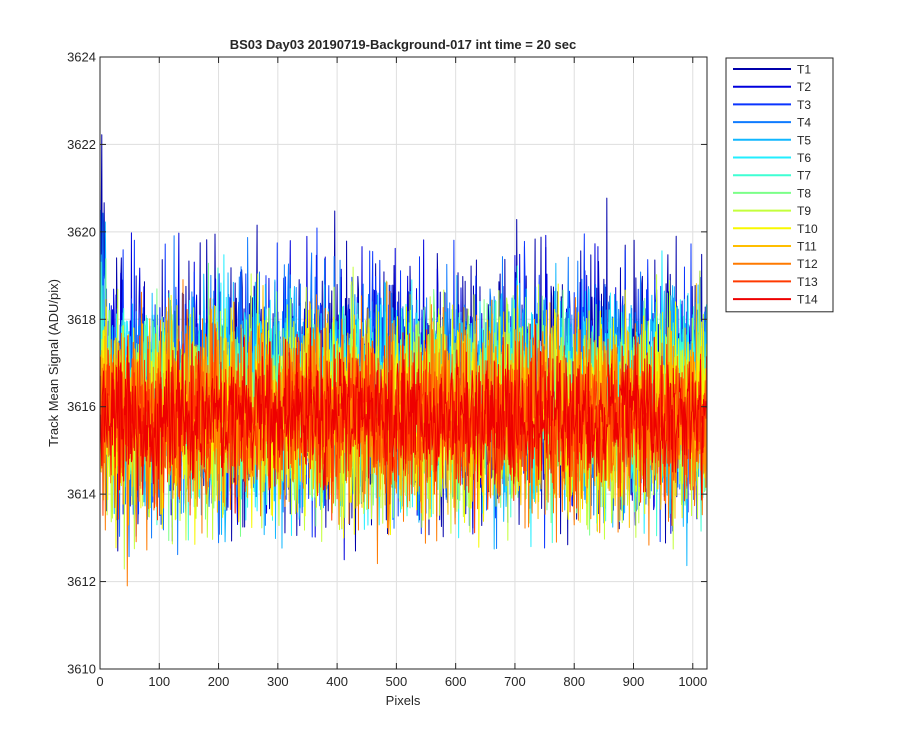 Image resolution: width=900 pixels, height=750 pixels. Describe the element at coordinates (807, 264) in the screenshot. I see `legend-label-t12: T12` at that location.